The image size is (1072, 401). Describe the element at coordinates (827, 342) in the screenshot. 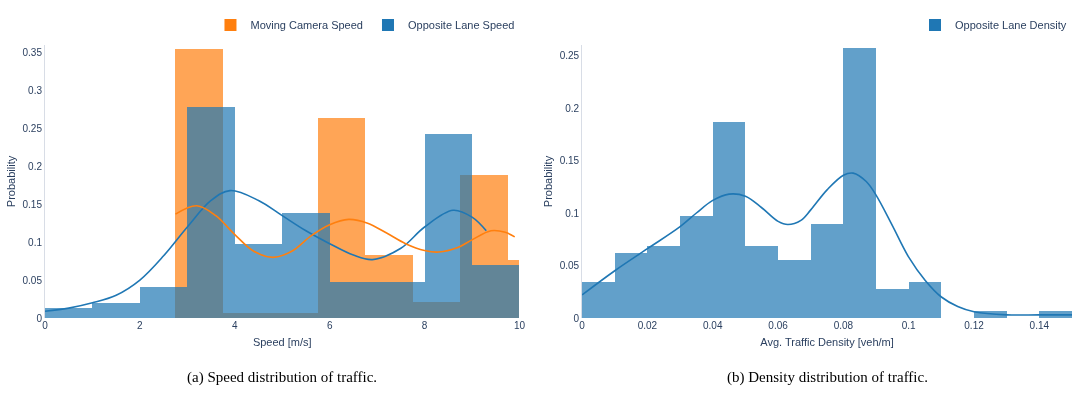

I see `x-axis-title: Avg. Traffic Density [veh/m]` at that location.